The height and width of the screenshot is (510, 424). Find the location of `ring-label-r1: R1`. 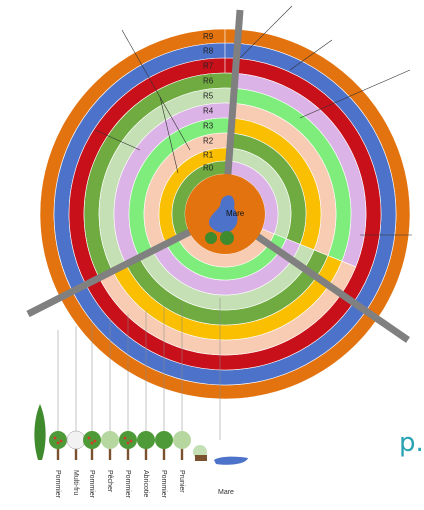

ring-label-r1: R1 is located at coordinates (208, 155).